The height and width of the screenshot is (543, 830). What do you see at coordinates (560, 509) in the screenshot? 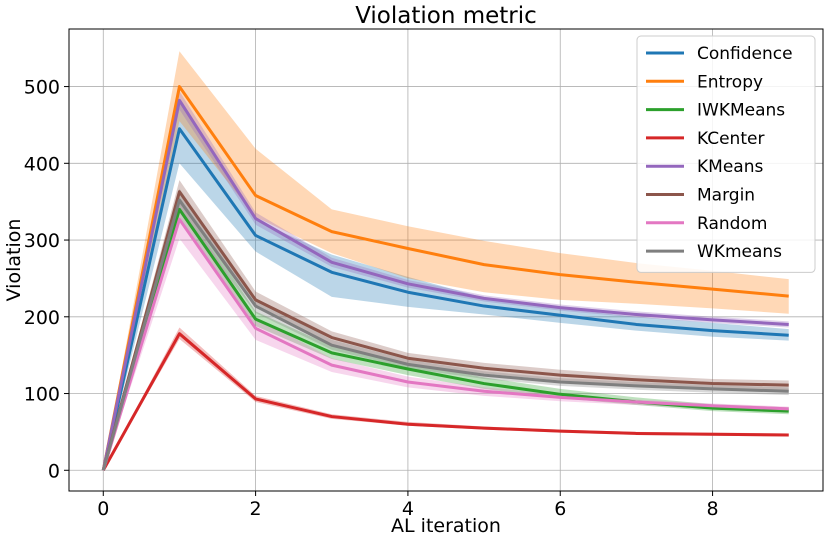
I see `x-tick-label: 6` at bounding box center [560, 509].